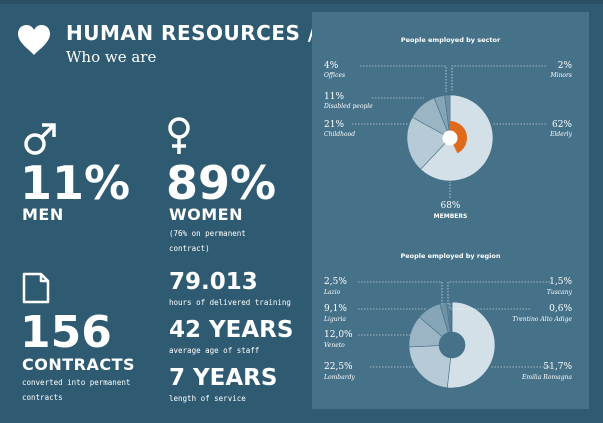 The height and width of the screenshot is (423, 603). Describe the element at coordinates (207, 233) in the screenshot. I see `women-note-line1: (76% on permanent` at that location.